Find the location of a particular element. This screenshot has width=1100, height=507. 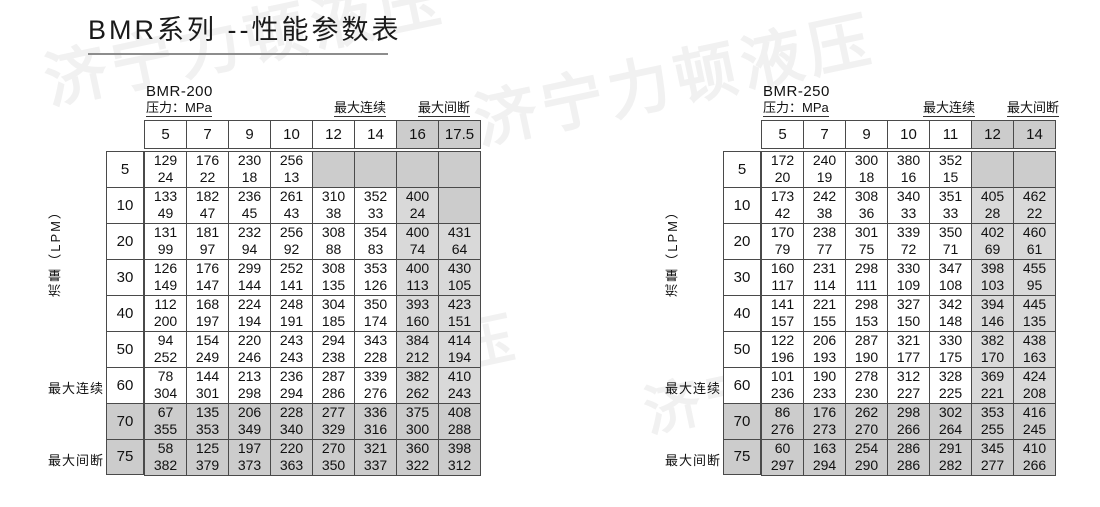

cell-value-pair: 172 20 is located at coordinates (782, 169).